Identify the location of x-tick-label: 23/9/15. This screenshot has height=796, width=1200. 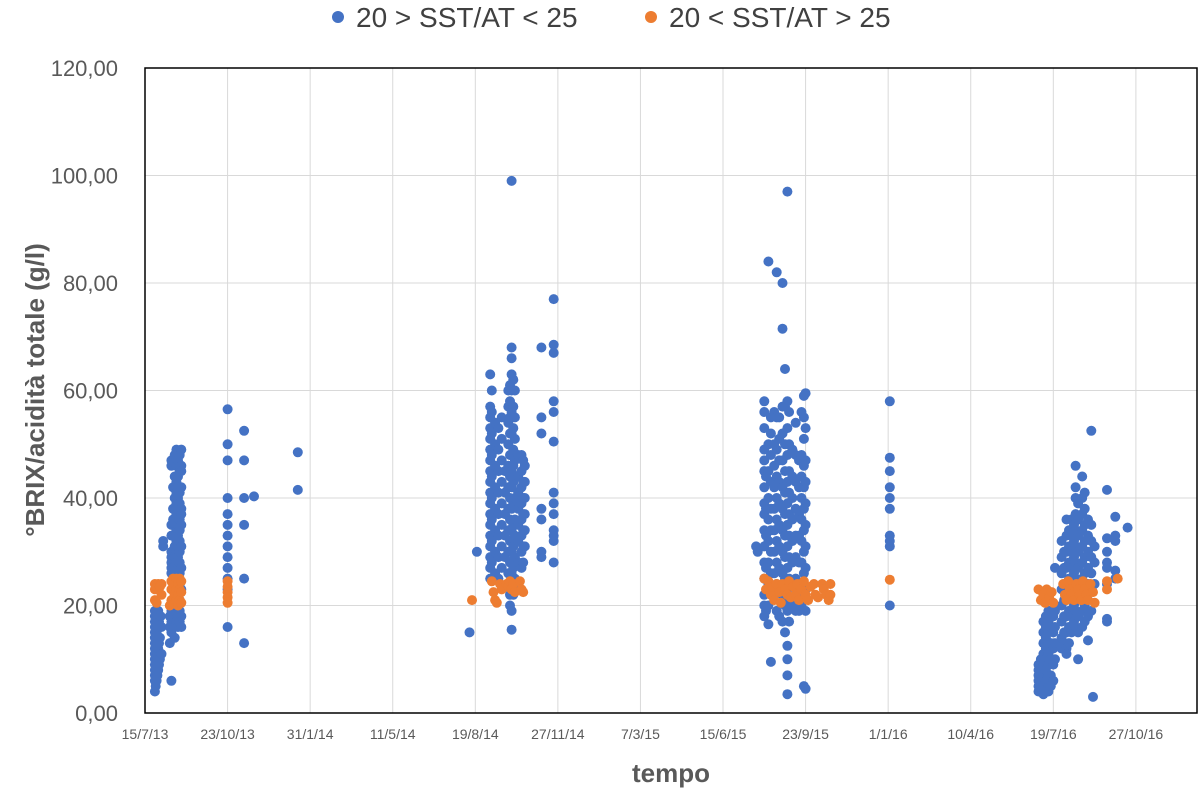
(805, 734).